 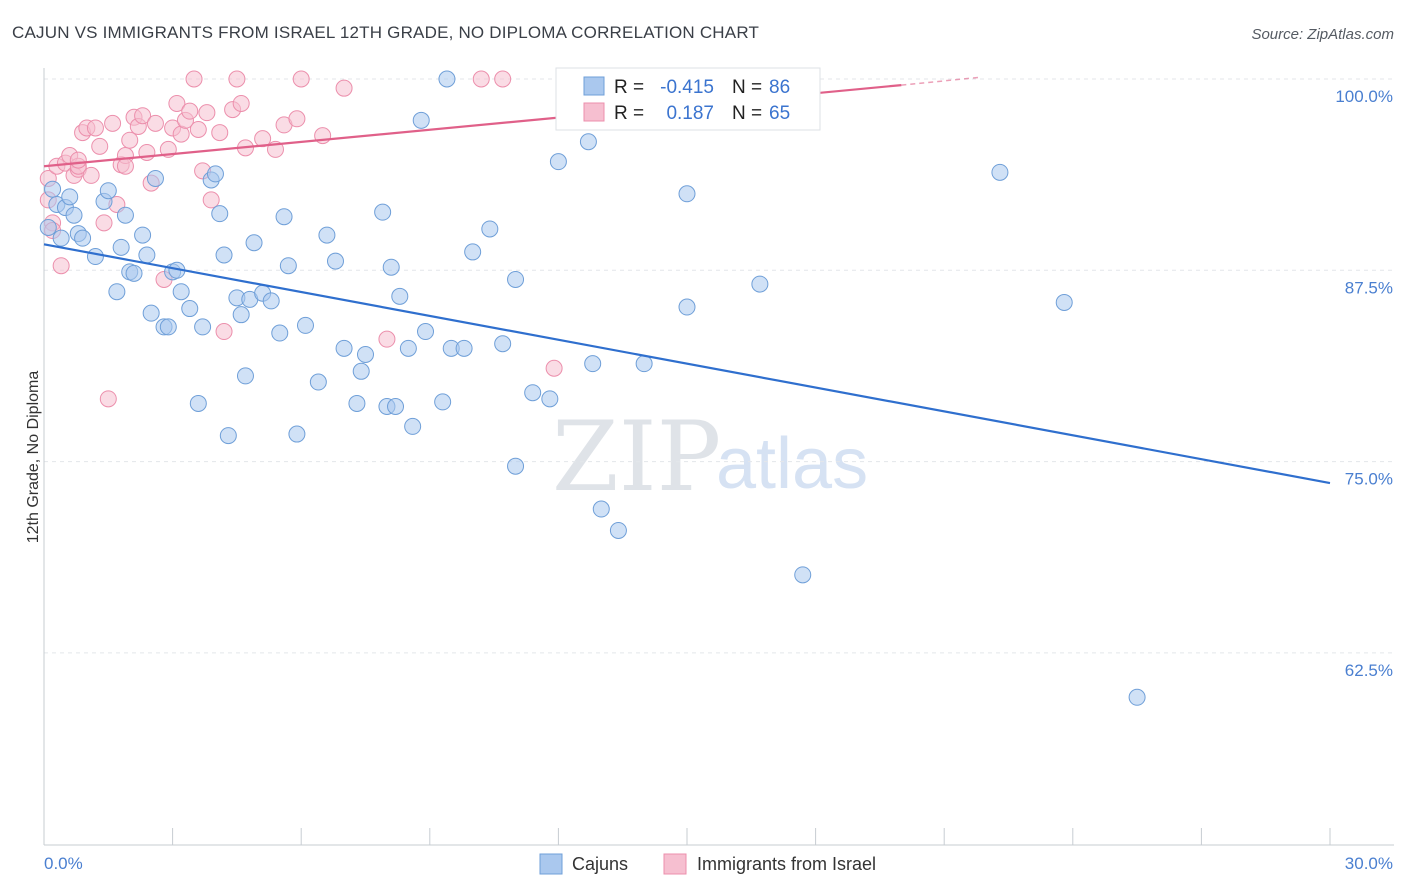 What do you see at coordinates (779, 113) in the screenshot?
I see `stats-n-value-2: 65` at bounding box center [779, 113].